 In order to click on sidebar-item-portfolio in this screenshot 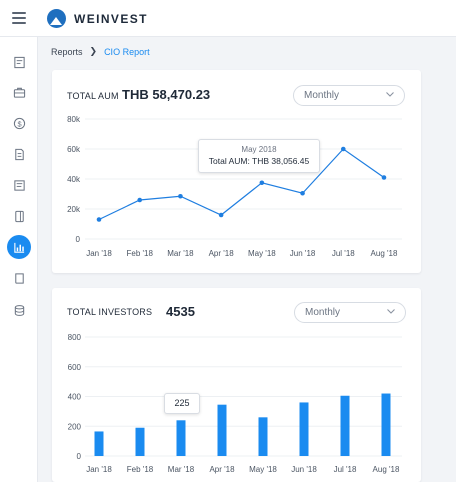, I will do `click(19, 92)`.